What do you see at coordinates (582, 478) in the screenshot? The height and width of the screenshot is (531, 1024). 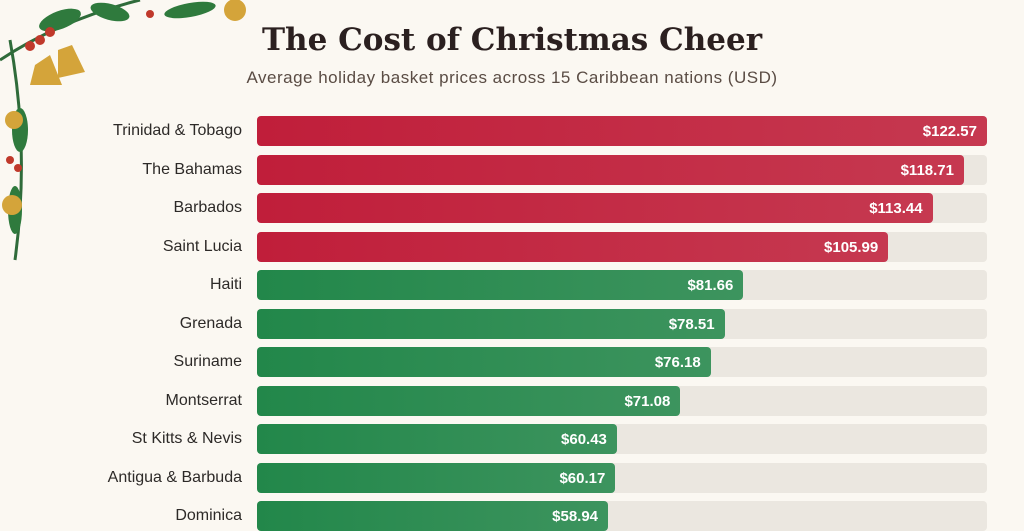 I see `value-label: $60.17` at bounding box center [582, 478].